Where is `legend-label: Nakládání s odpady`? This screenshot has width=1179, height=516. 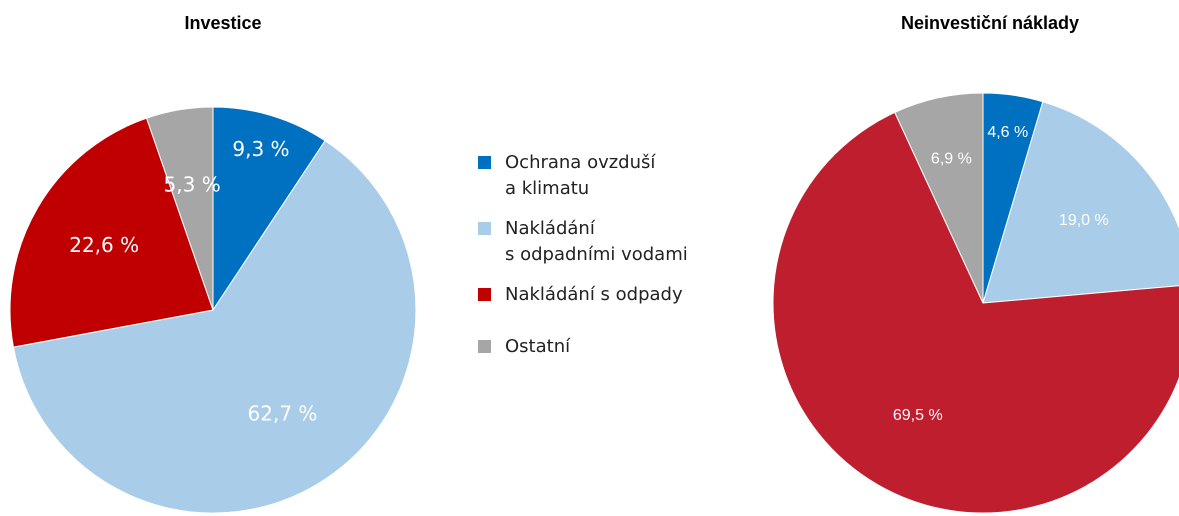
legend-label: Nakládání s odpady is located at coordinates (594, 294).